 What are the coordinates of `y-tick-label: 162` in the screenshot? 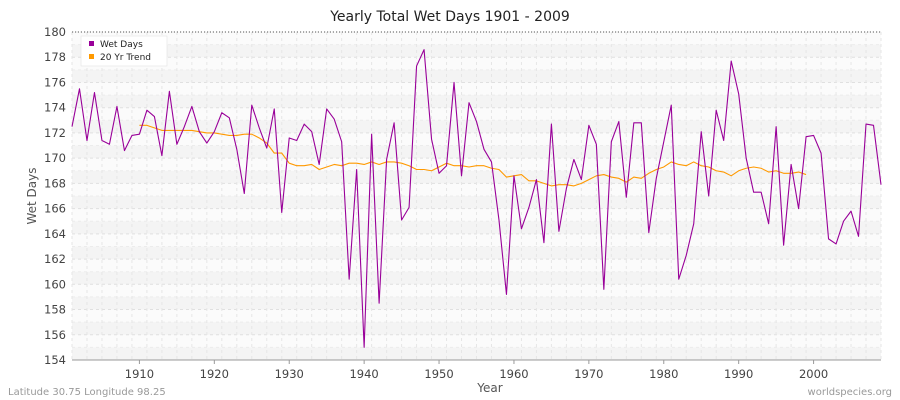 It's located at (55, 259).